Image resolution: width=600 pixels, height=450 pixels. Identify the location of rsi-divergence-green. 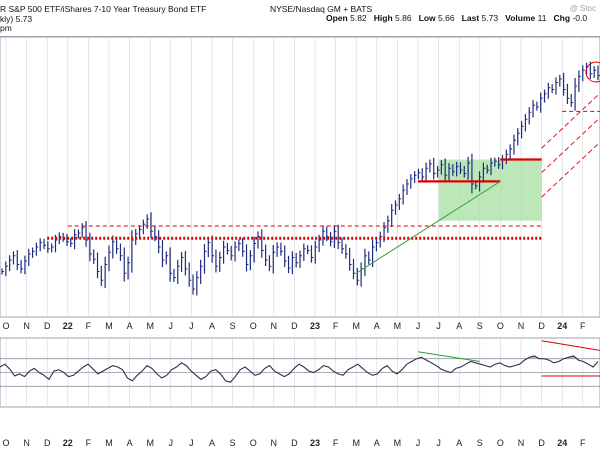
(448, 356).